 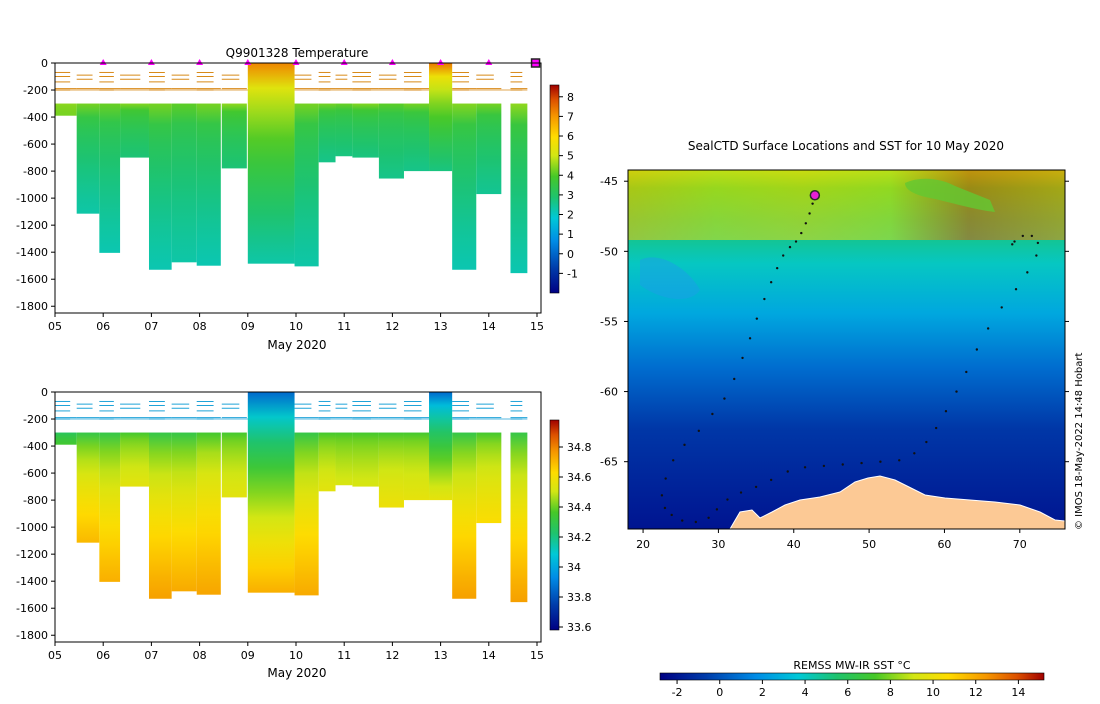 I want to click on colorbar-tick-label: 34, so click(x=574, y=567).